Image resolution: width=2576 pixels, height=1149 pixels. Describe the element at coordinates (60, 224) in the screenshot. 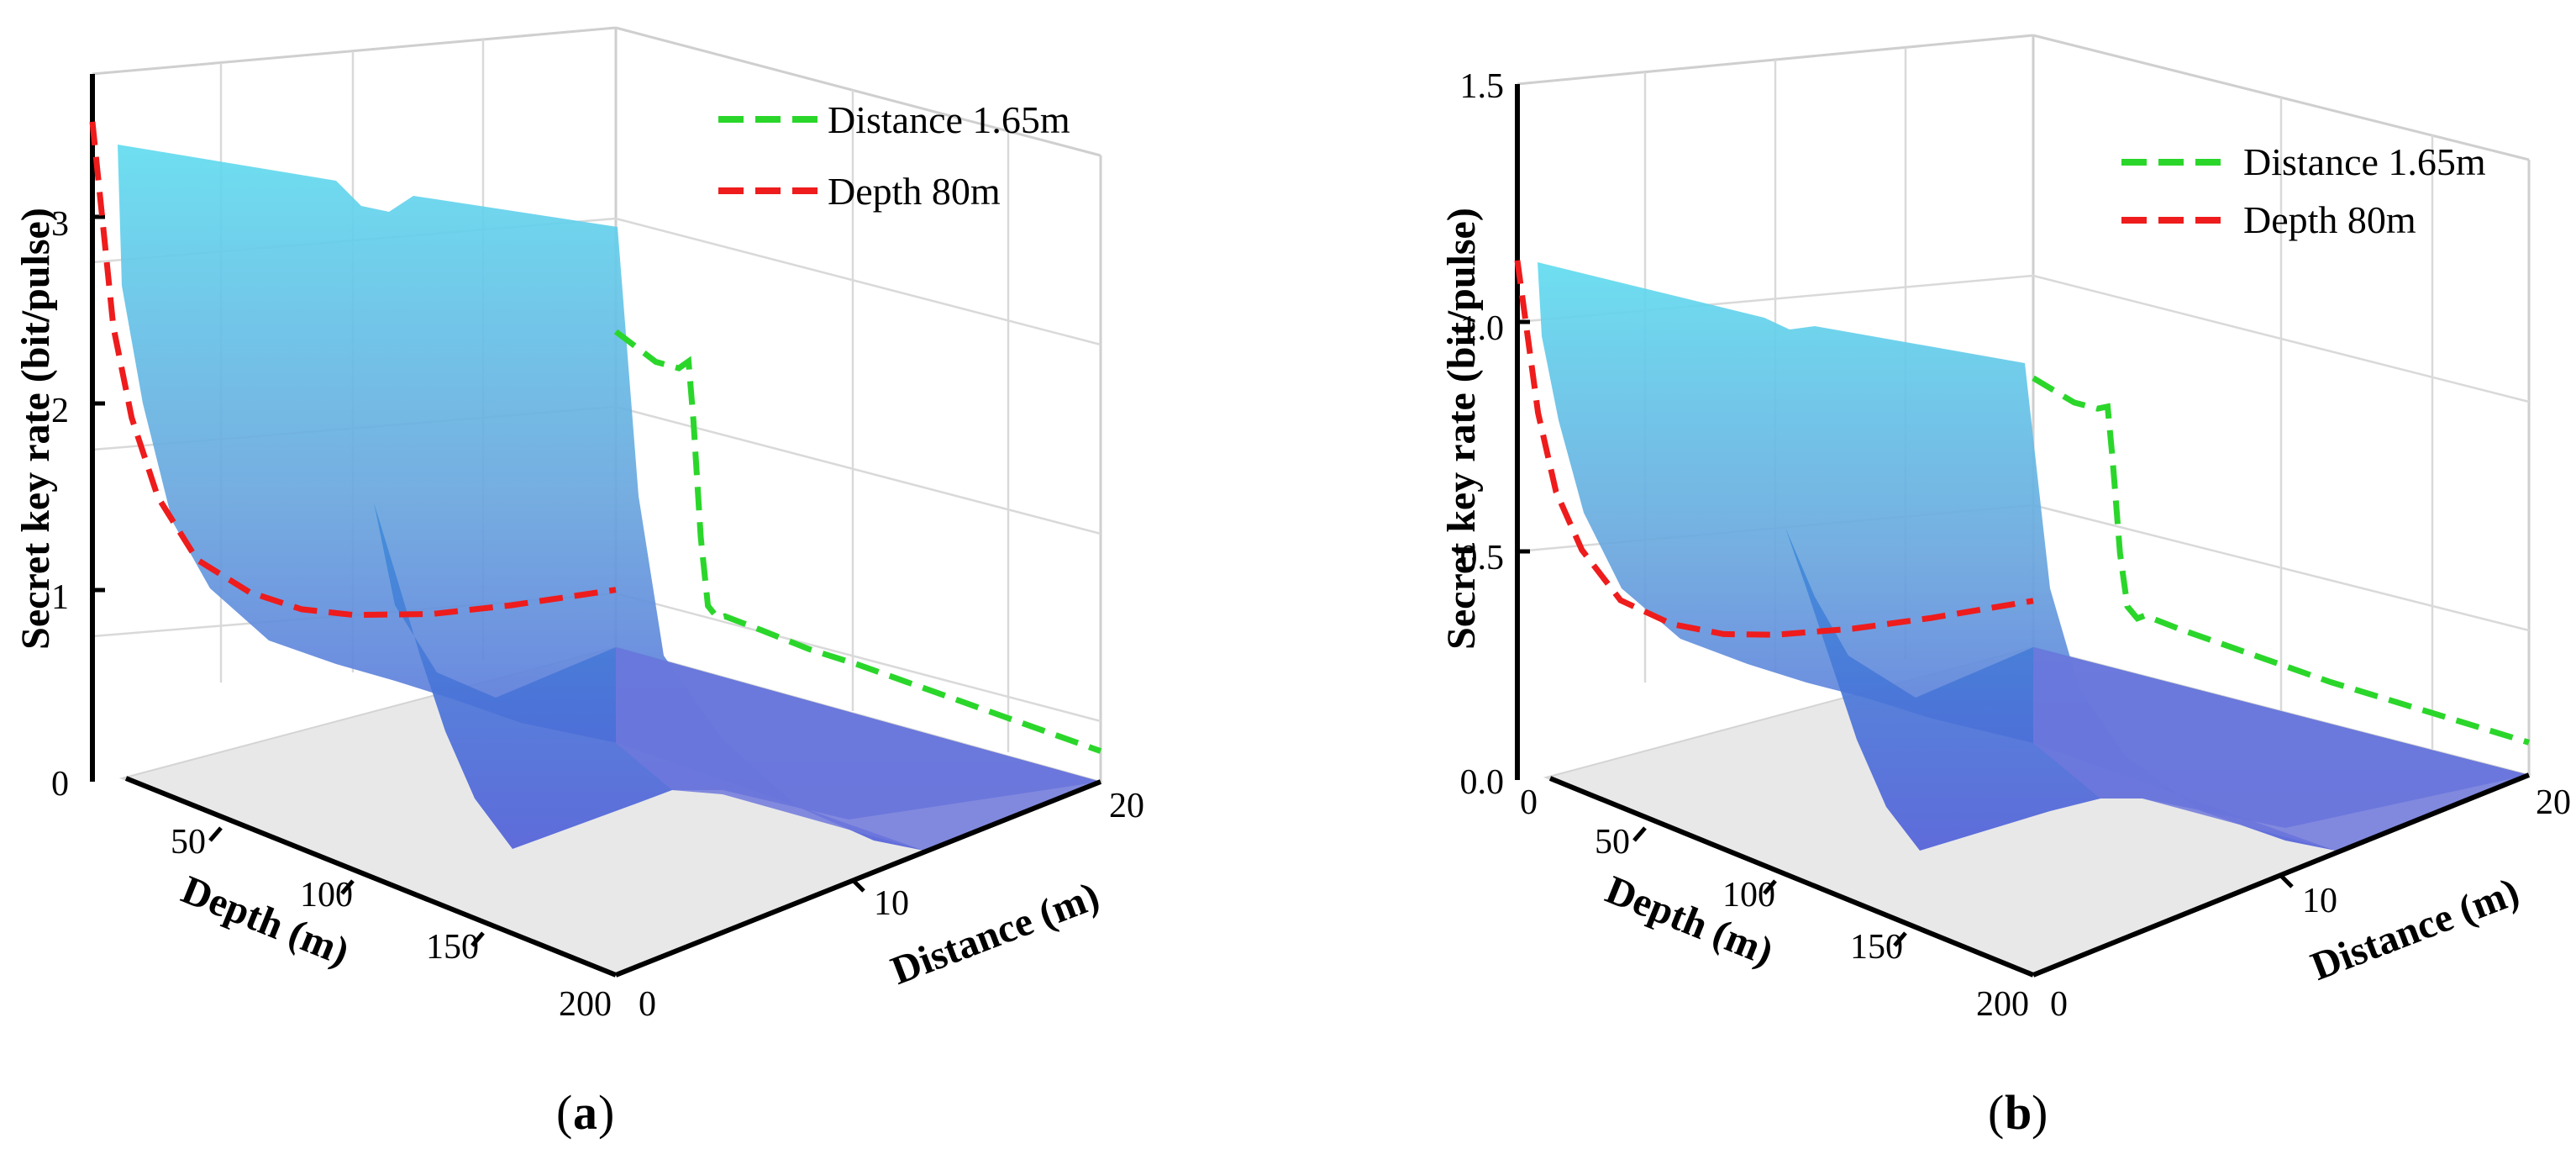

I see `z-tick-3: 3` at that location.